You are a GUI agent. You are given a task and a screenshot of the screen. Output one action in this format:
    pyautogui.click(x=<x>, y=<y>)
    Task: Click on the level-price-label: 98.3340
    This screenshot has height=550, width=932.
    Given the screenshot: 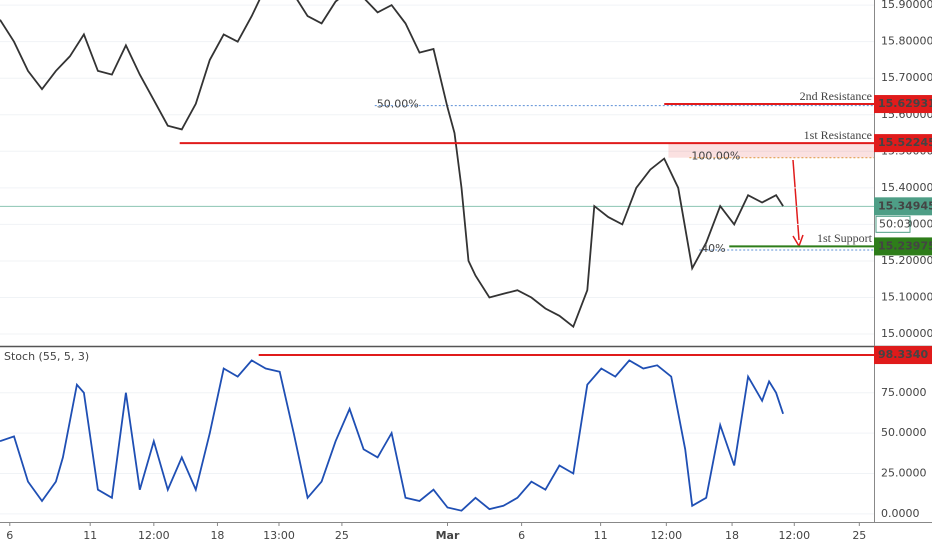 What is the action you would take?
    pyautogui.click(x=903, y=354)
    